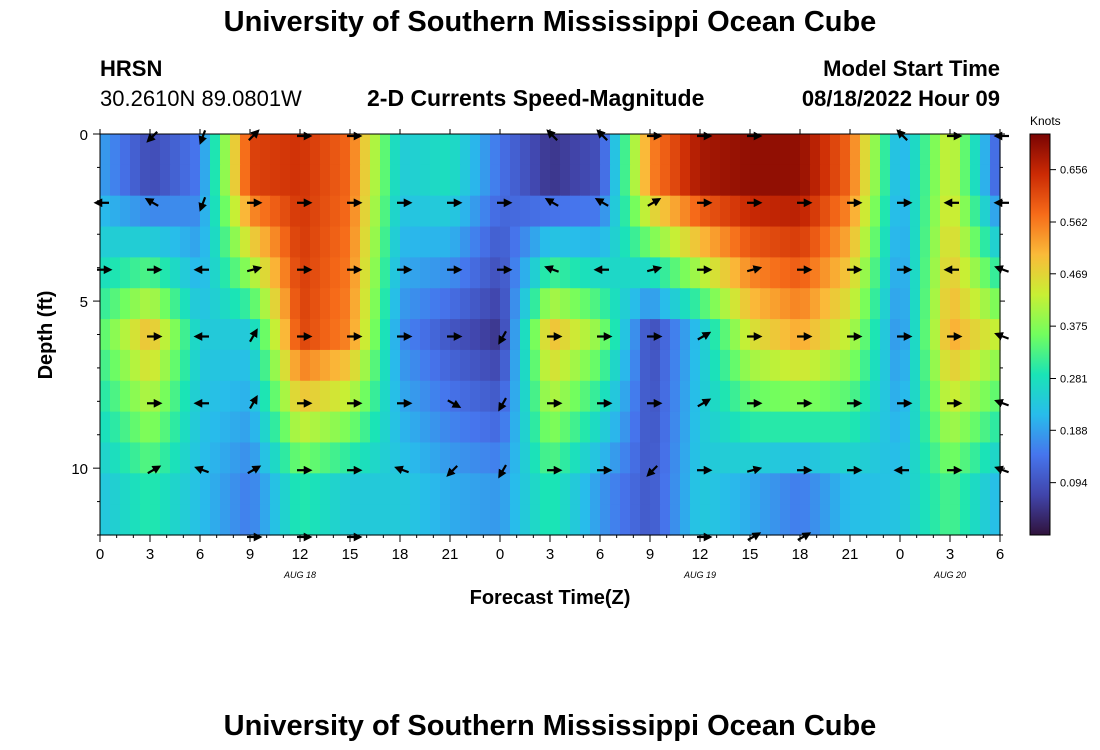 This screenshot has height=750, width=1100. Describe the element at coordinates (911, 68) in the screenshot. I see `model-start-label: Model Start Time` at that location.